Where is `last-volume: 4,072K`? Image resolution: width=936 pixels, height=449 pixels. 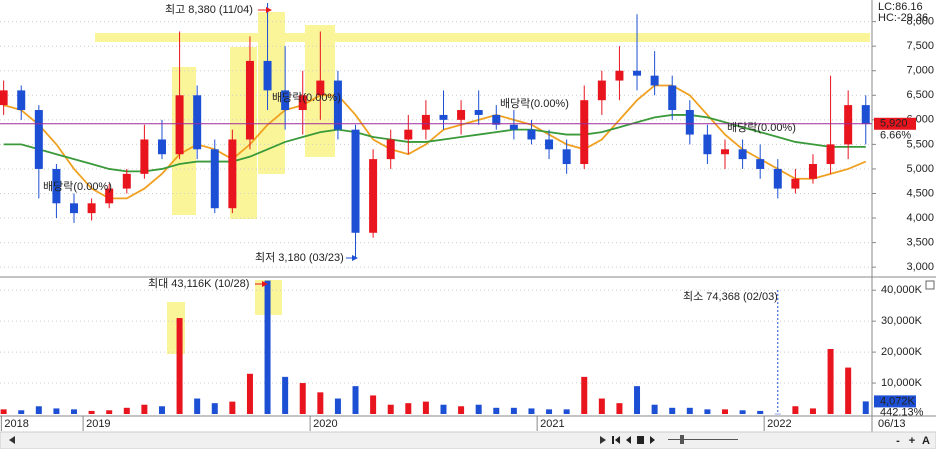 last-volume: 4,072K is located at coordinates (898, 401).